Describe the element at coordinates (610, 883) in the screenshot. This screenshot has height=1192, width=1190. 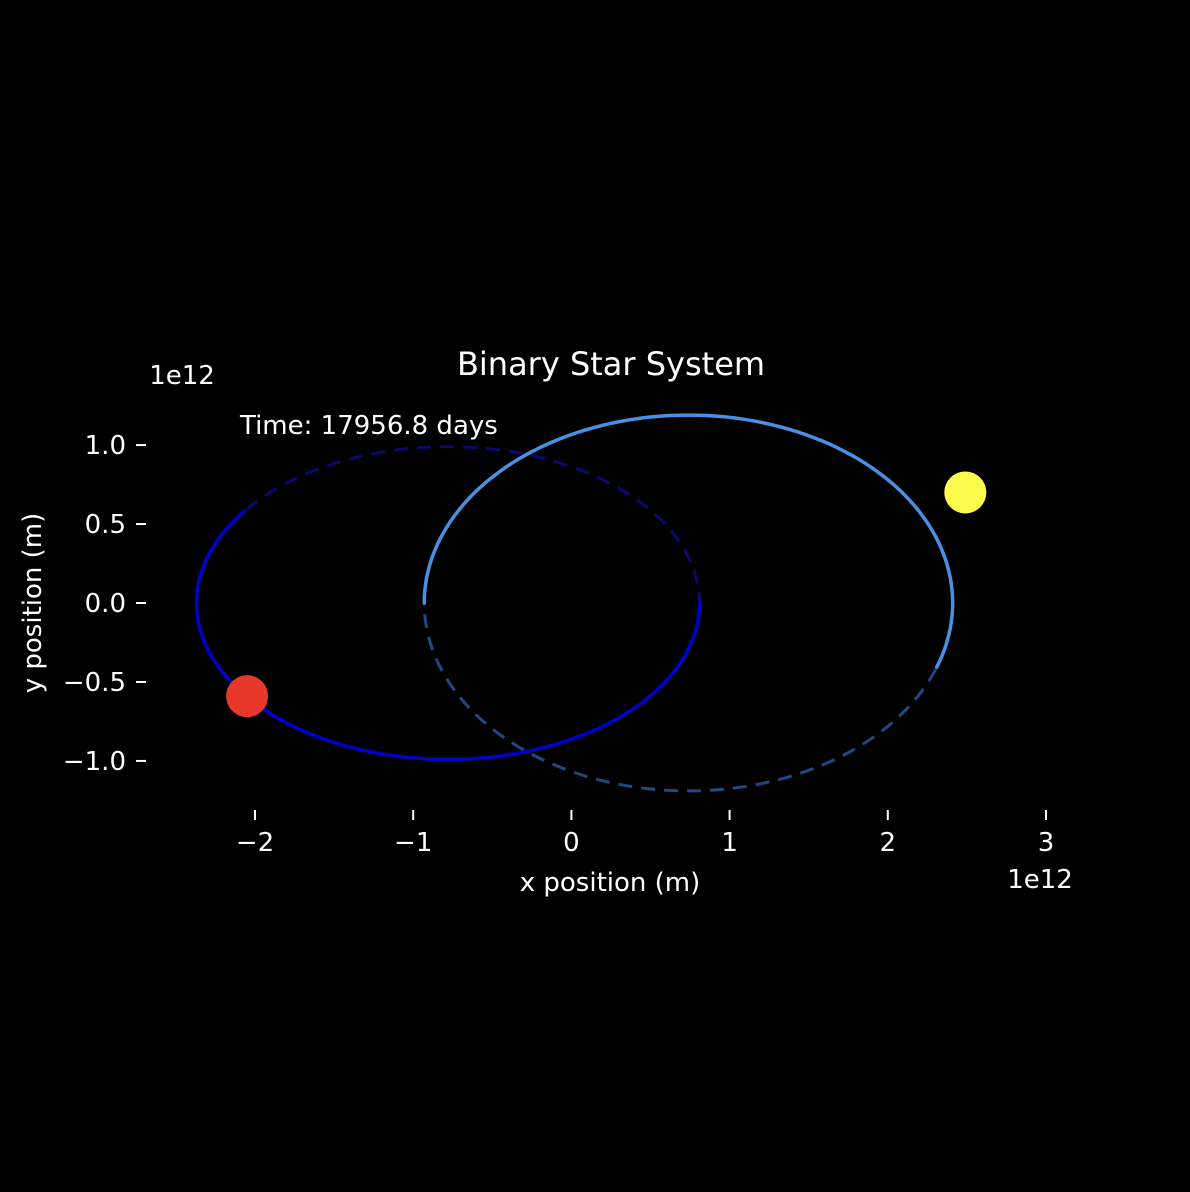
I see `x-axis-label: x position (m)` at that location.